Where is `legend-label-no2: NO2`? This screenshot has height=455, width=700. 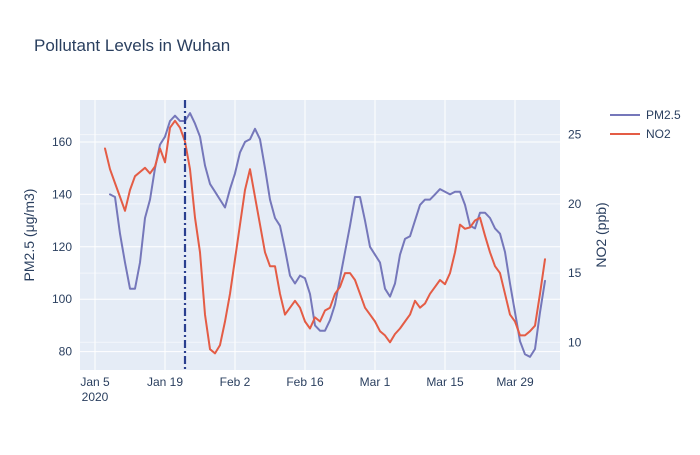
legend-label-no2: NO2 is located at coordinates (658, 134).